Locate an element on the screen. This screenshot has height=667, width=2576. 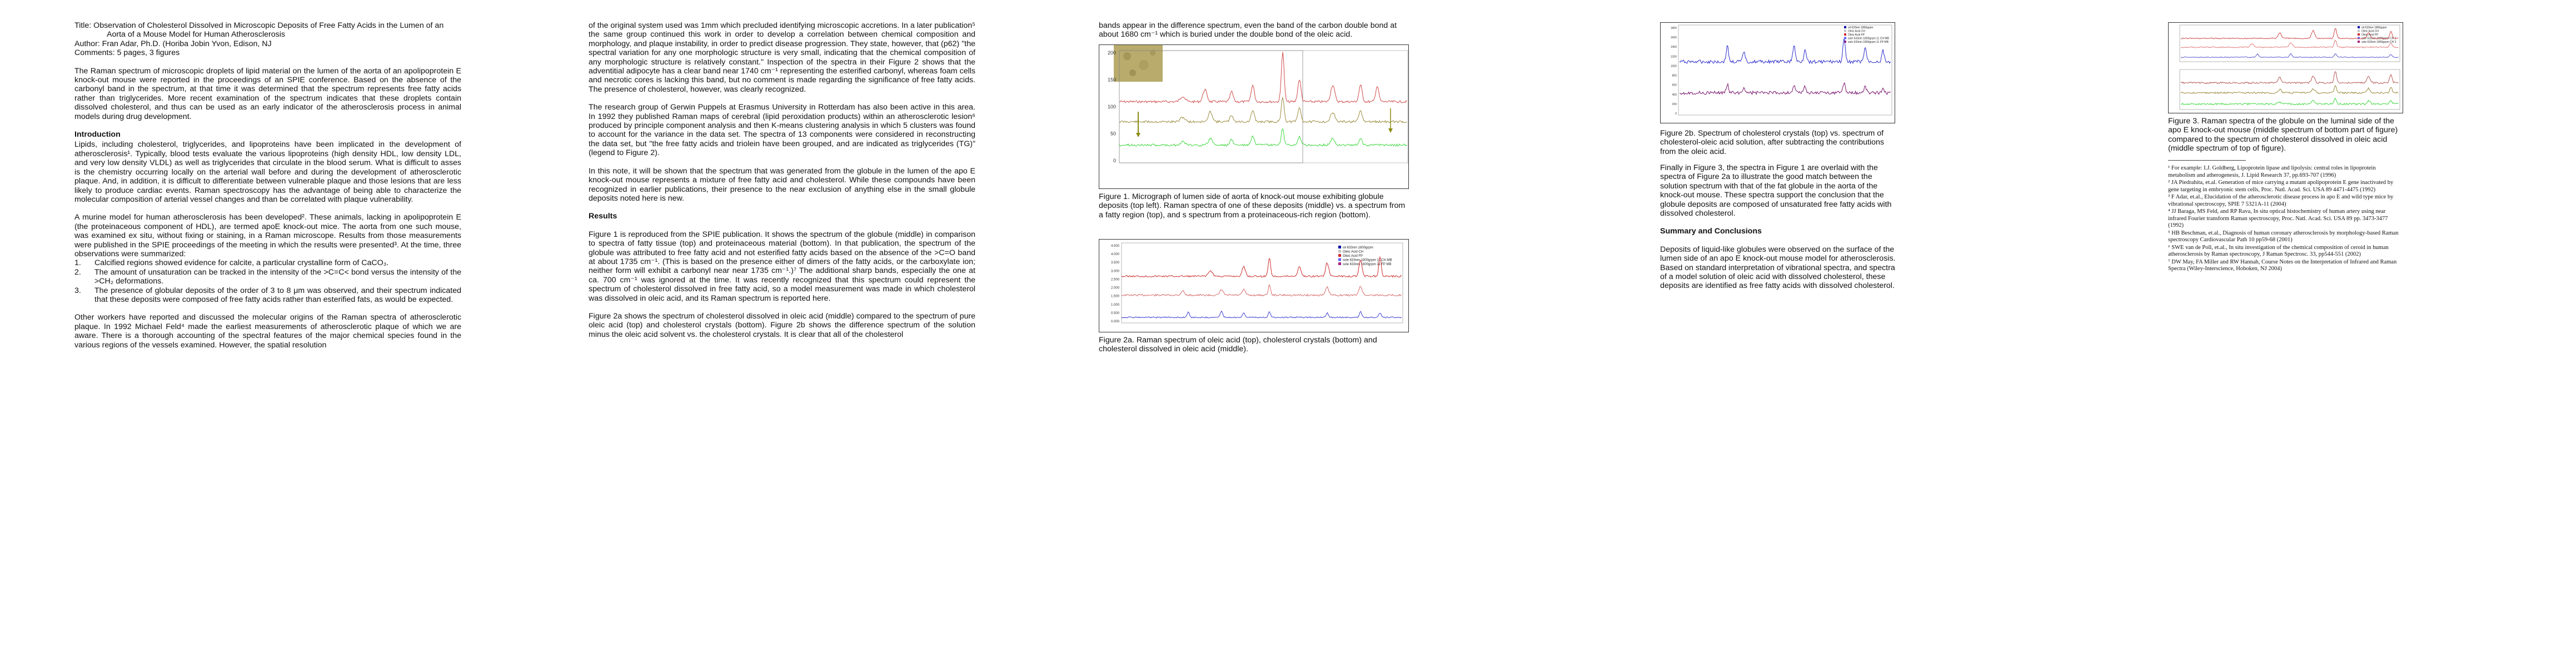
y-tick-label: 0.000 is located at coordinates (1115, 321).